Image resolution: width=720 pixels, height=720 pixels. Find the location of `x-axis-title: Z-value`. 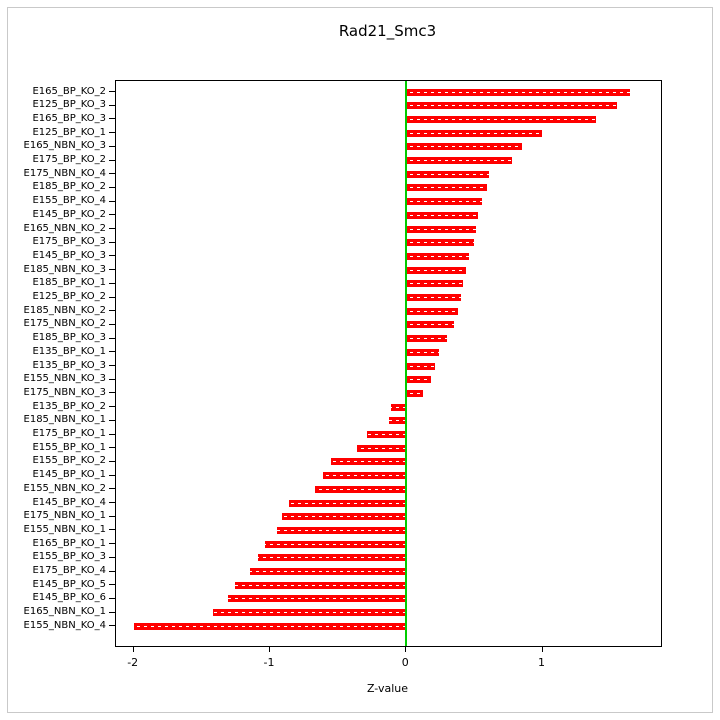

x-axis-title: Z-value is located at coordinates (387, 688).